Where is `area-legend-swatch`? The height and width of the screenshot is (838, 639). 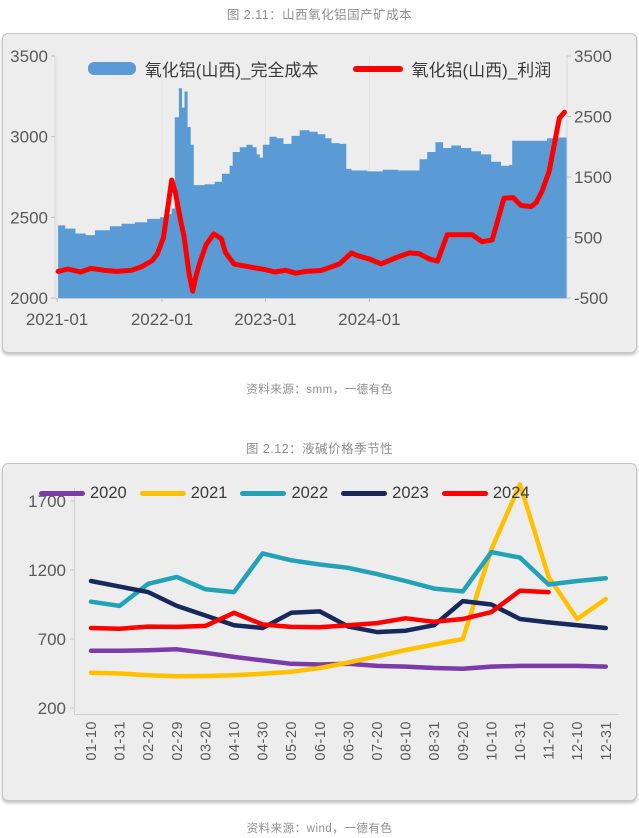 area-legend-swatch is located at coordinates (111, 68).